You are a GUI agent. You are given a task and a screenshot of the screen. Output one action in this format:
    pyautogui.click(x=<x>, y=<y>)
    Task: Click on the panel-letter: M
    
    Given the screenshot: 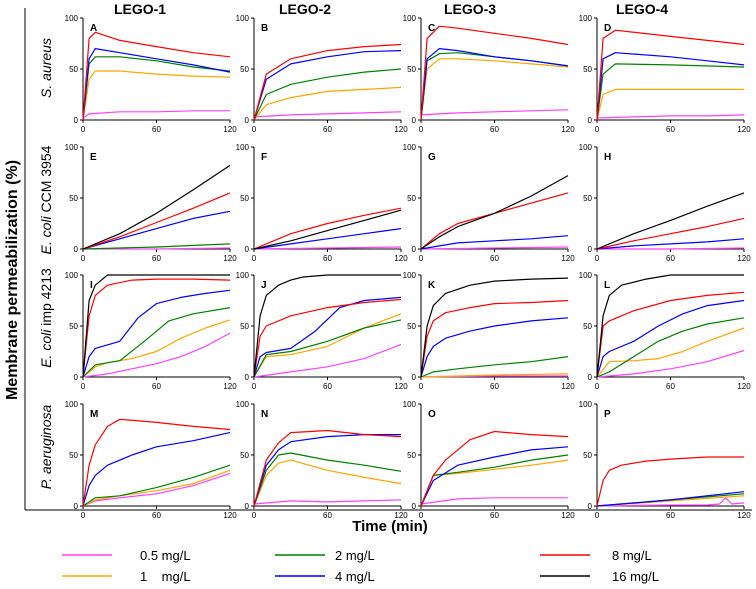 What is the action you would take?
    pyautogui.click(x=94, y=414)
    